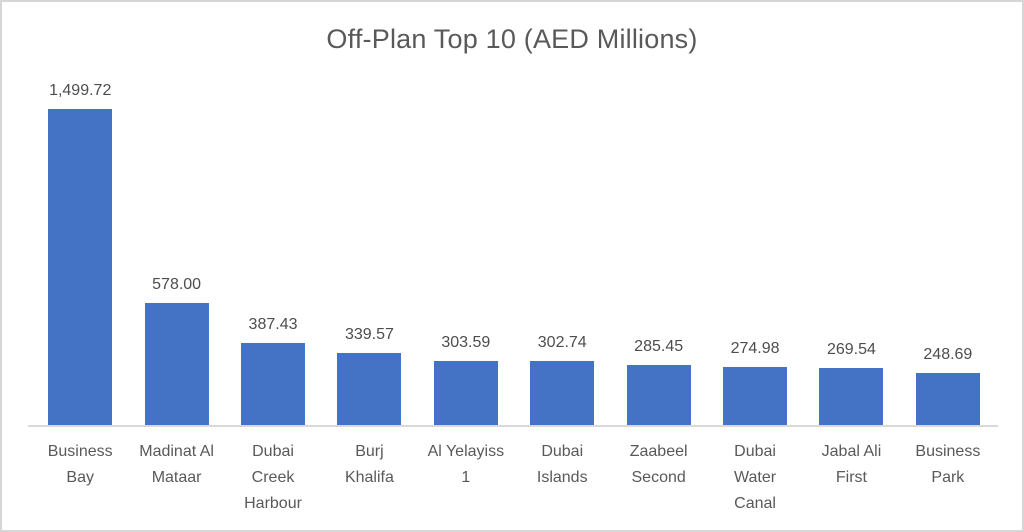  What do you see at coordinates (512, 39) in the screenshot?
I see `chart-title: Off-Plan Top 10 (AED Millions)` at bounding box center [512, 39].